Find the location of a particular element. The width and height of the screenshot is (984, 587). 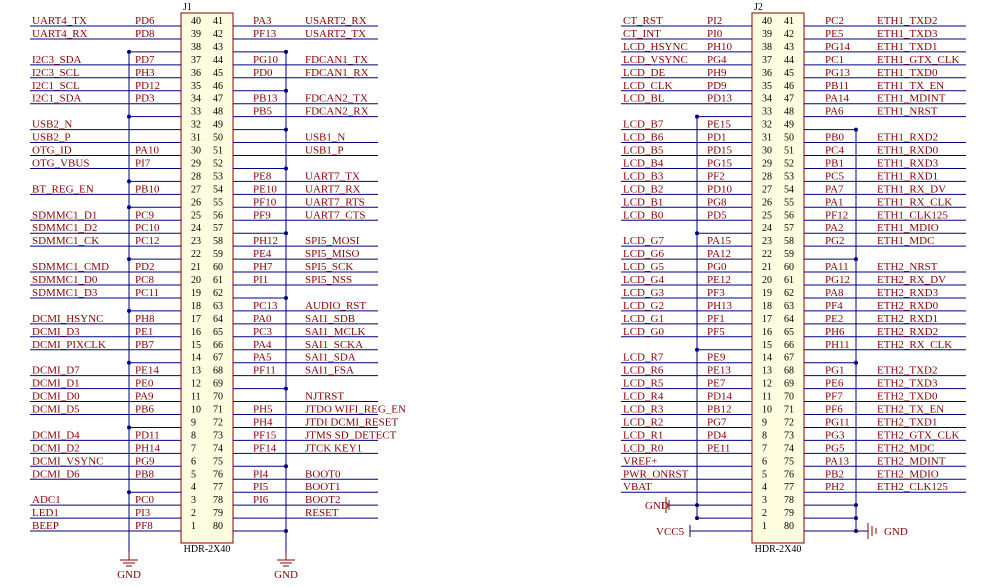

pin-number: 12 is located at coordinates (767, 384).